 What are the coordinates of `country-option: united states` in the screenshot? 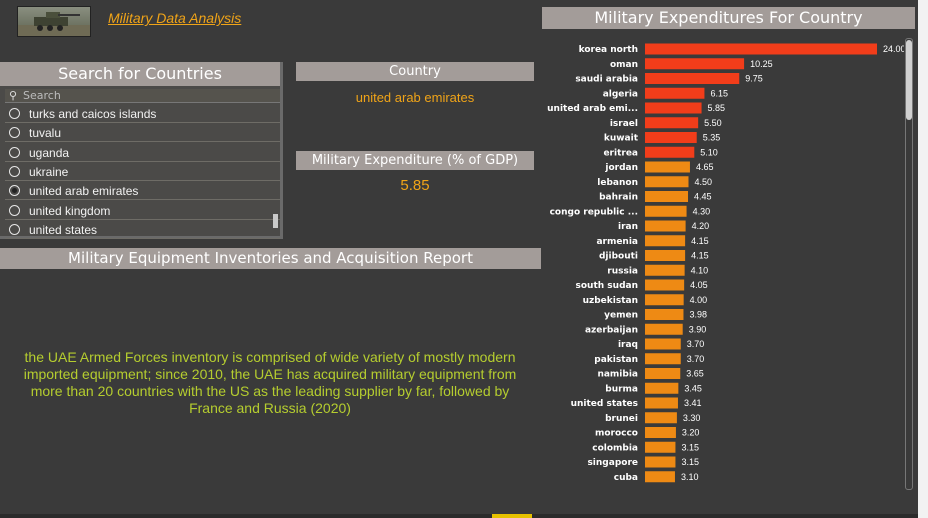 It's located at (142, 230).